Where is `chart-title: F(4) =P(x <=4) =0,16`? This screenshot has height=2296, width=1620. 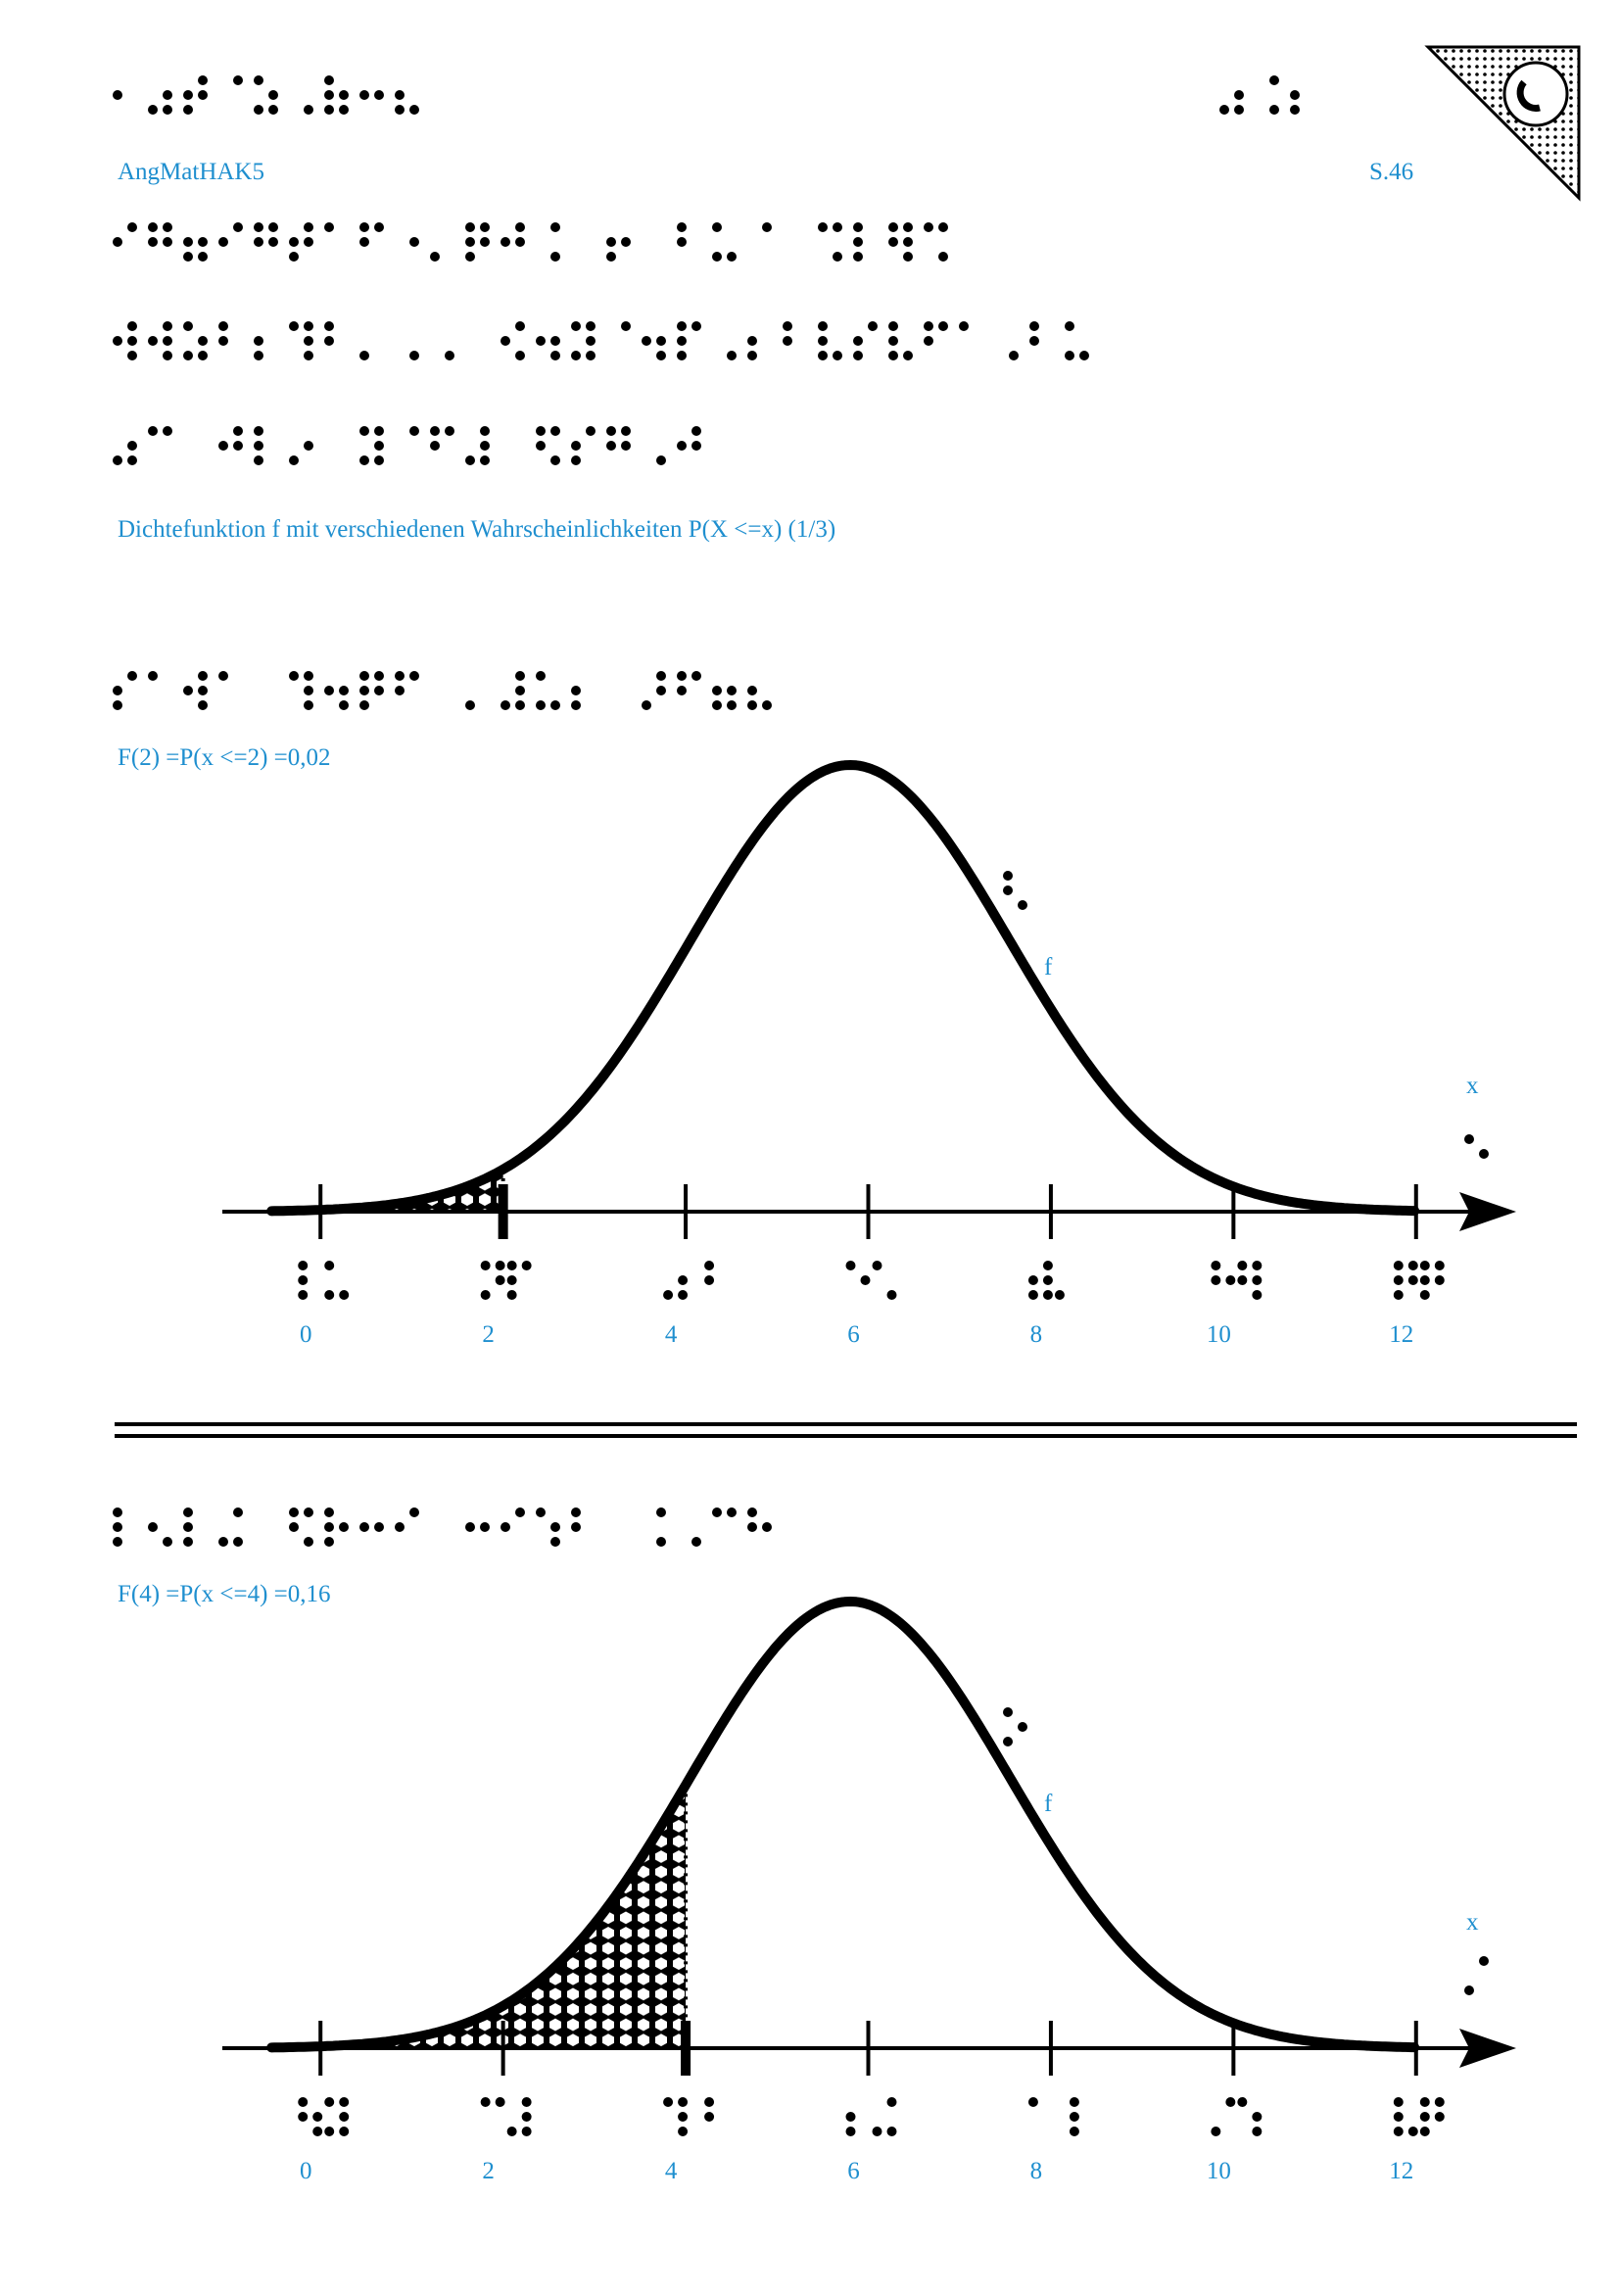
chart-title: F(4) =P(x <=4) =0,16 is located at coordinates (224, 1594).